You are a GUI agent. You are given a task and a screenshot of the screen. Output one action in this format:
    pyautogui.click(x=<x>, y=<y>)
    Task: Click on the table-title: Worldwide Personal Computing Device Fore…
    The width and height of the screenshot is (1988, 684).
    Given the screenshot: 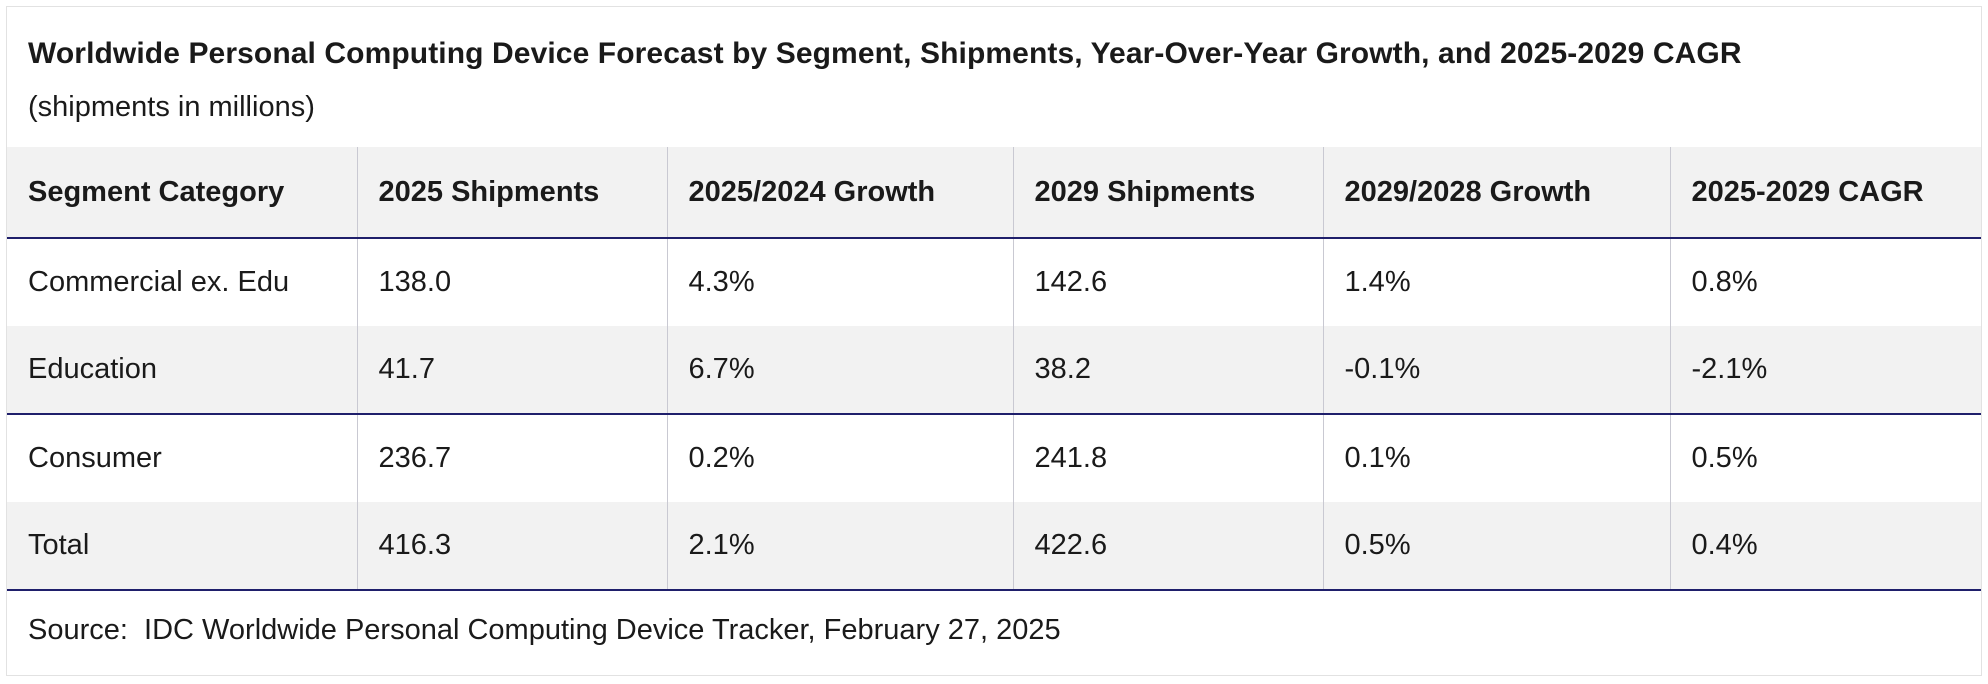 What is the action you would take?
    pyautogui.click(x=885, y=53)
    